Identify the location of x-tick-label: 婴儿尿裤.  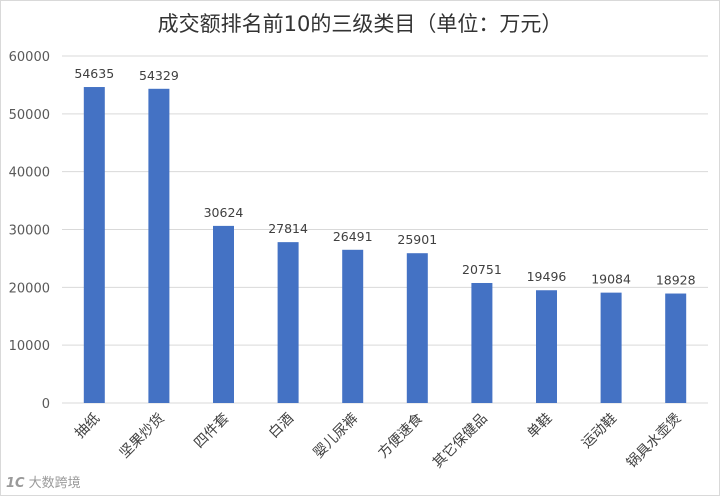
(336, 436).